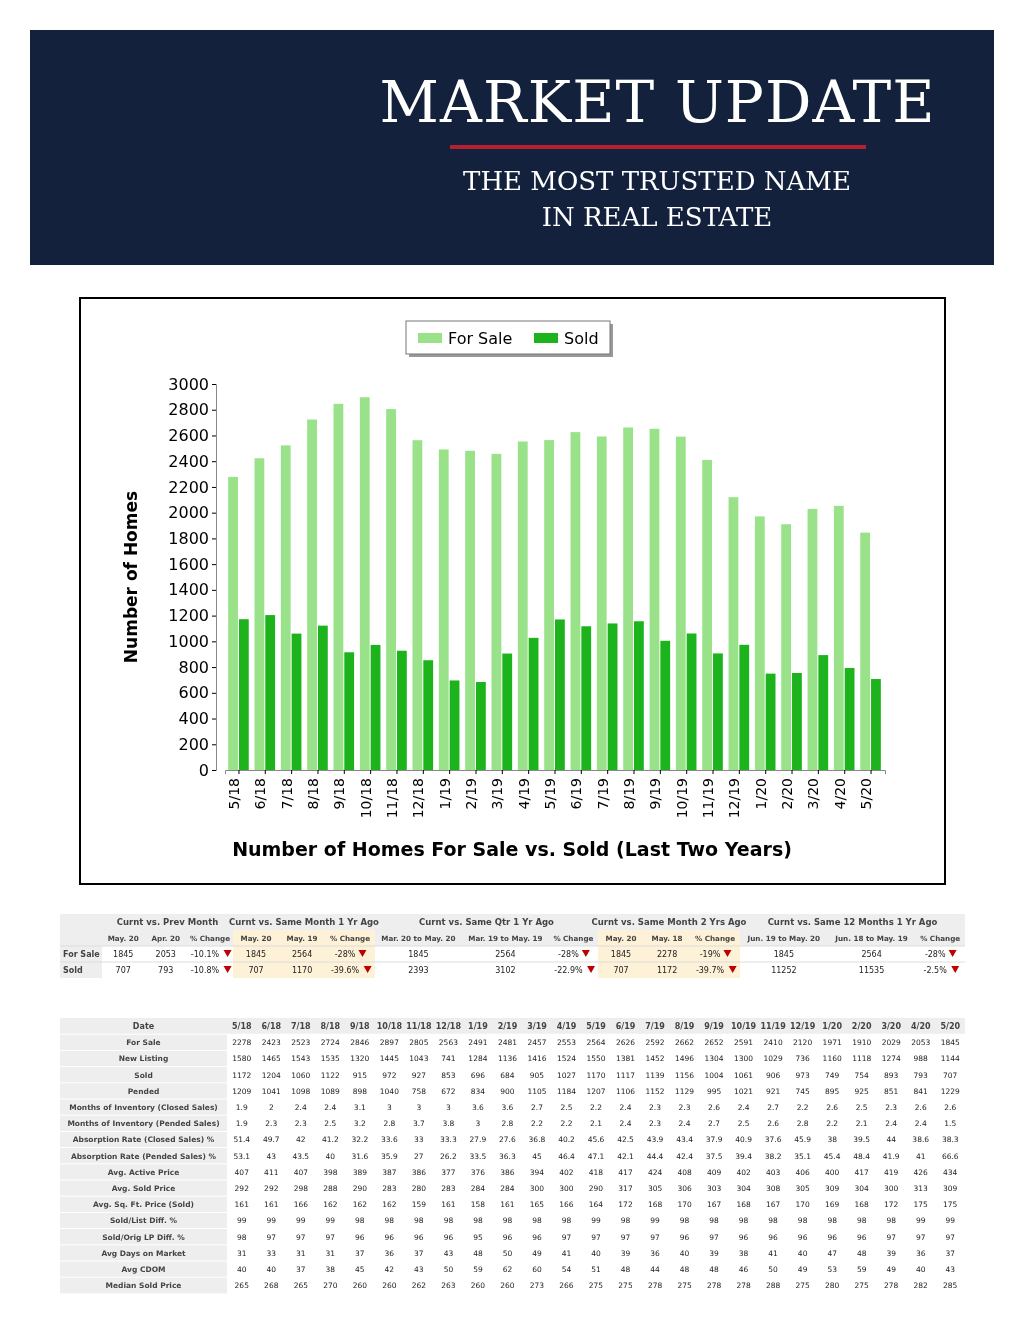 The image size is (1024, 1325). Describe the element at coordinates (581, 338) in the screenshot. I see `legend-label: Sold` at that location.